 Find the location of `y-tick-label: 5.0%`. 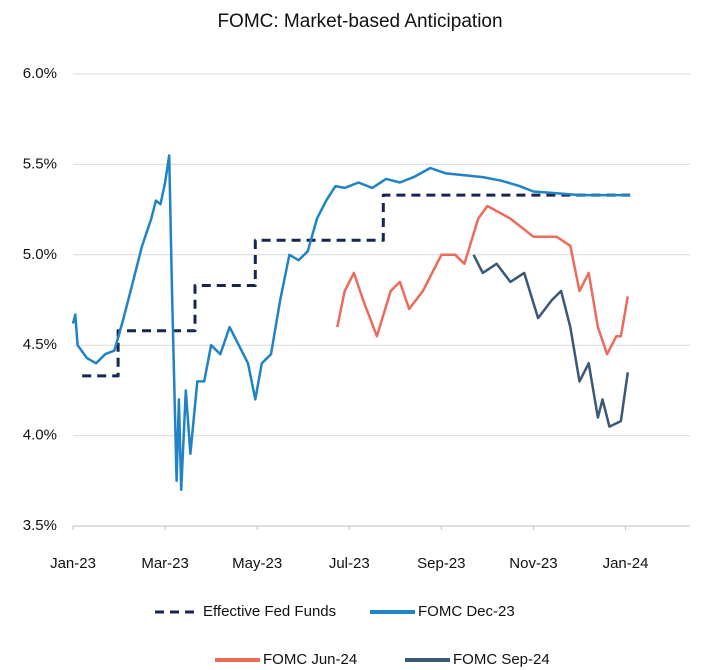

y-tick-label: 5.0% is located at coordinates (40, 254).